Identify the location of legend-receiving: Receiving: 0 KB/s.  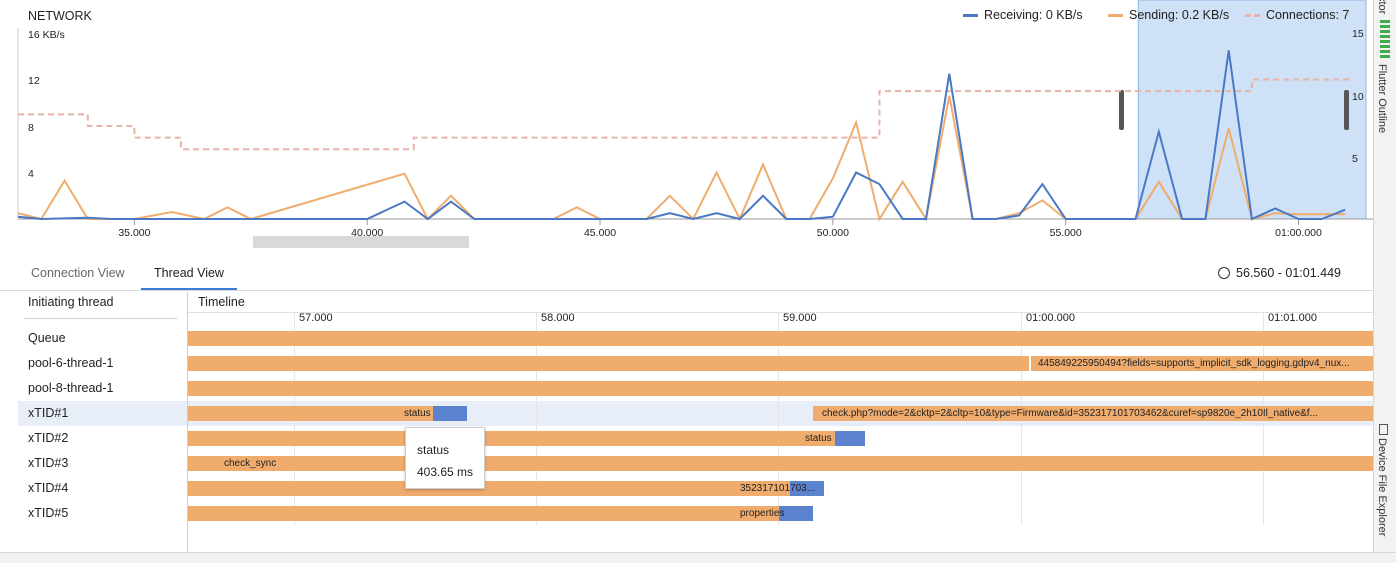
(1023, 15).